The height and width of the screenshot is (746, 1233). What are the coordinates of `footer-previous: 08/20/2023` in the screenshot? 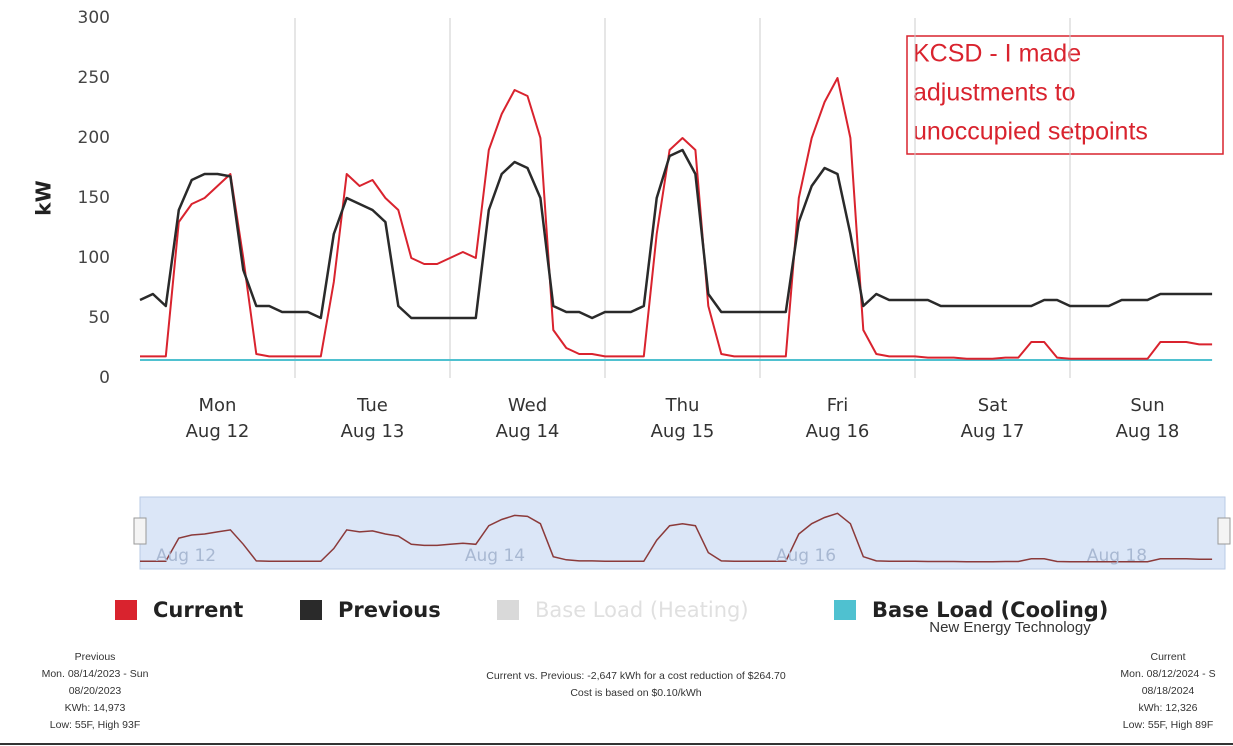 It's located at (95, 691).